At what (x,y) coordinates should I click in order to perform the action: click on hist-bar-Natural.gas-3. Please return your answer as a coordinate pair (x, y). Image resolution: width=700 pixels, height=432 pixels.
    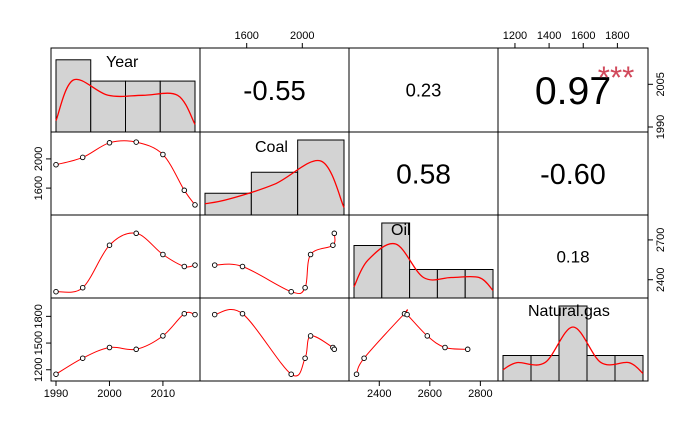
    Looking at the image, I should click on (601, 368).